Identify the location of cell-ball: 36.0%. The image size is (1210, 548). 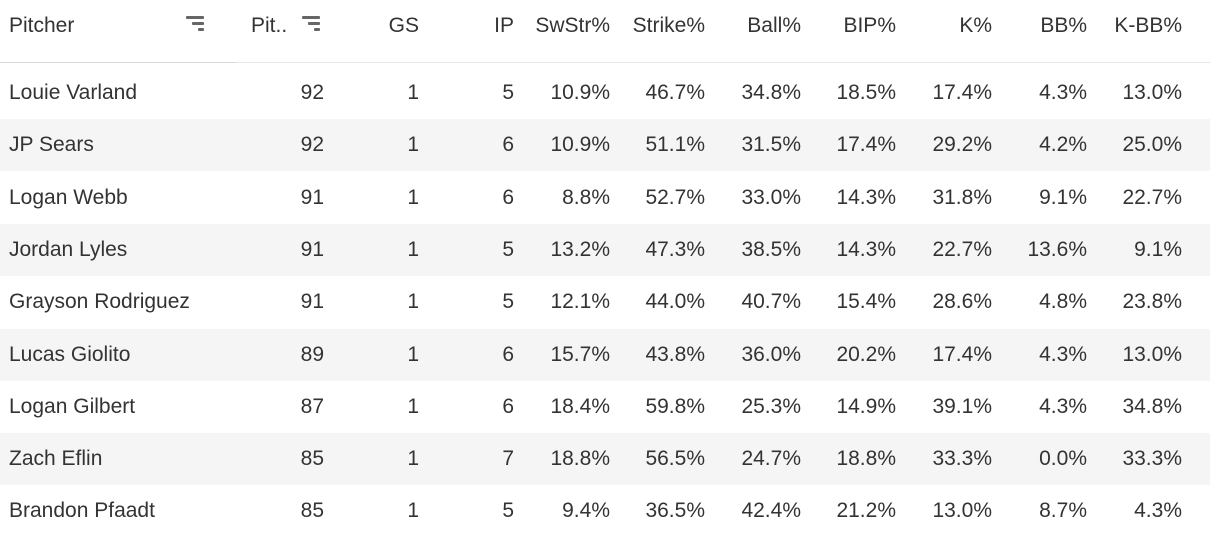
(771, 354).